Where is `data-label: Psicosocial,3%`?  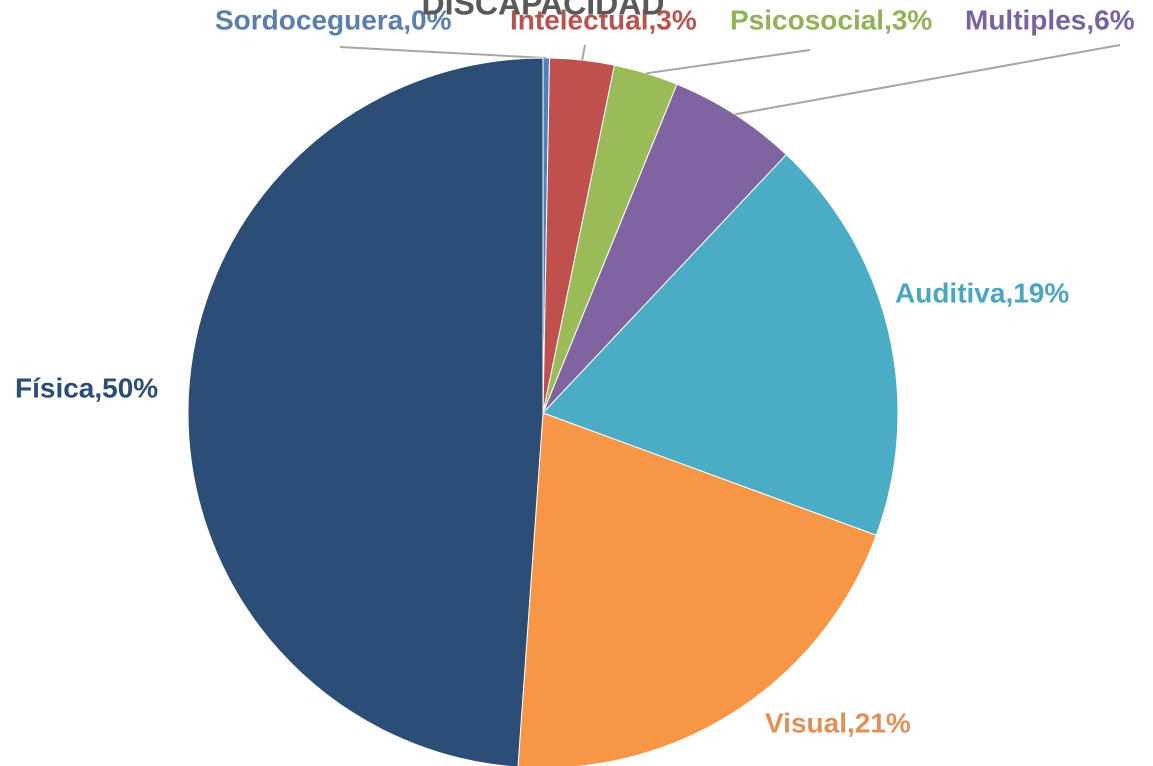
data-label: Psicosocial,3% is located at coordinates (831, 19).